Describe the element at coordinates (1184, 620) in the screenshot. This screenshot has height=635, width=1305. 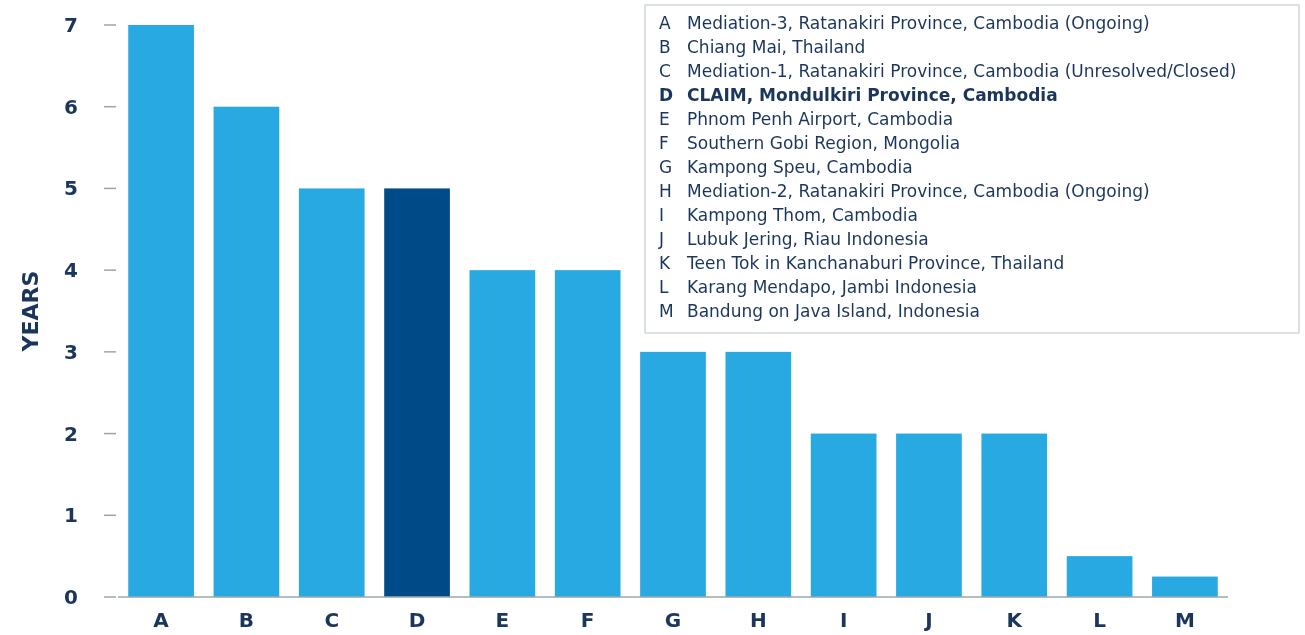
I see `x-tick-label: M` at that location.